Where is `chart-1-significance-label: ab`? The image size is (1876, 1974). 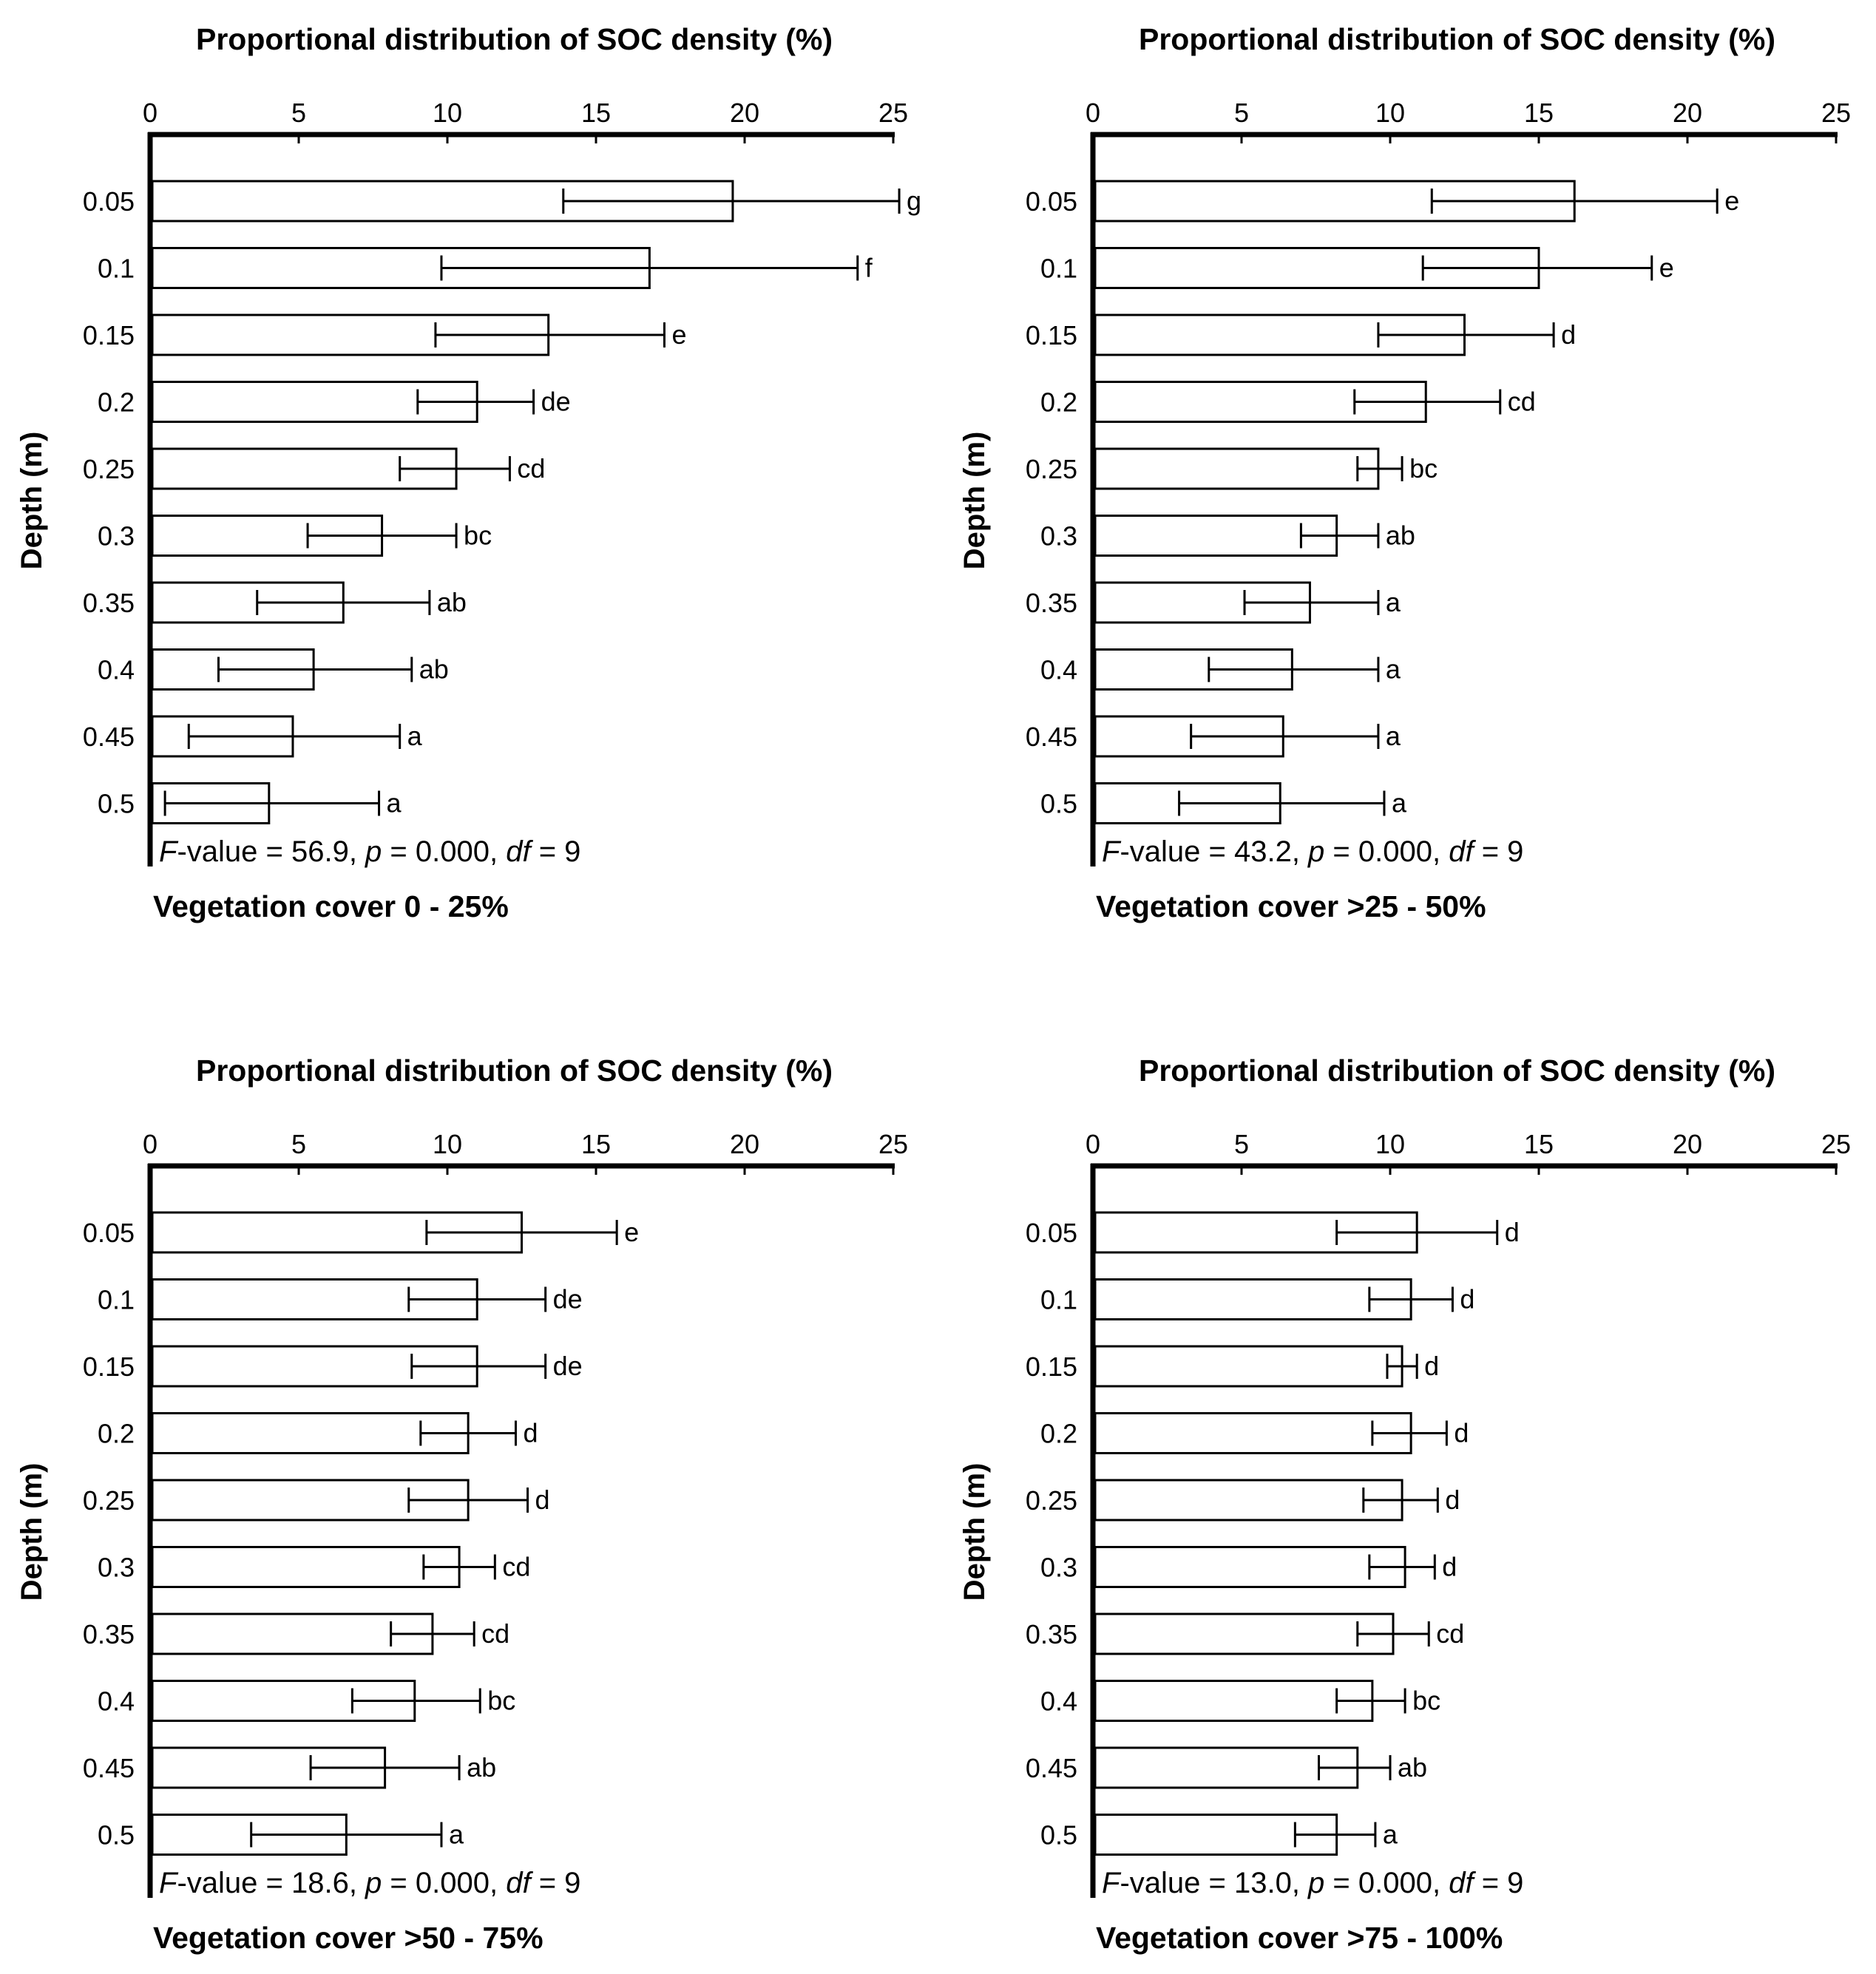
chart-1-significance-label: ab is located at coordinates (452, 602).